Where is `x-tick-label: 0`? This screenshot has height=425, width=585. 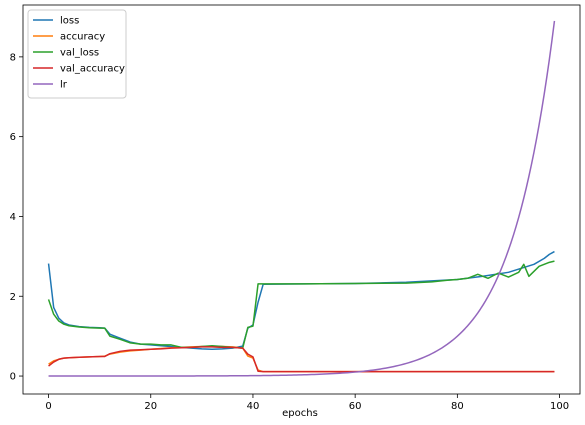 x-tick-label: 0 is located at coordinates (48, 406).